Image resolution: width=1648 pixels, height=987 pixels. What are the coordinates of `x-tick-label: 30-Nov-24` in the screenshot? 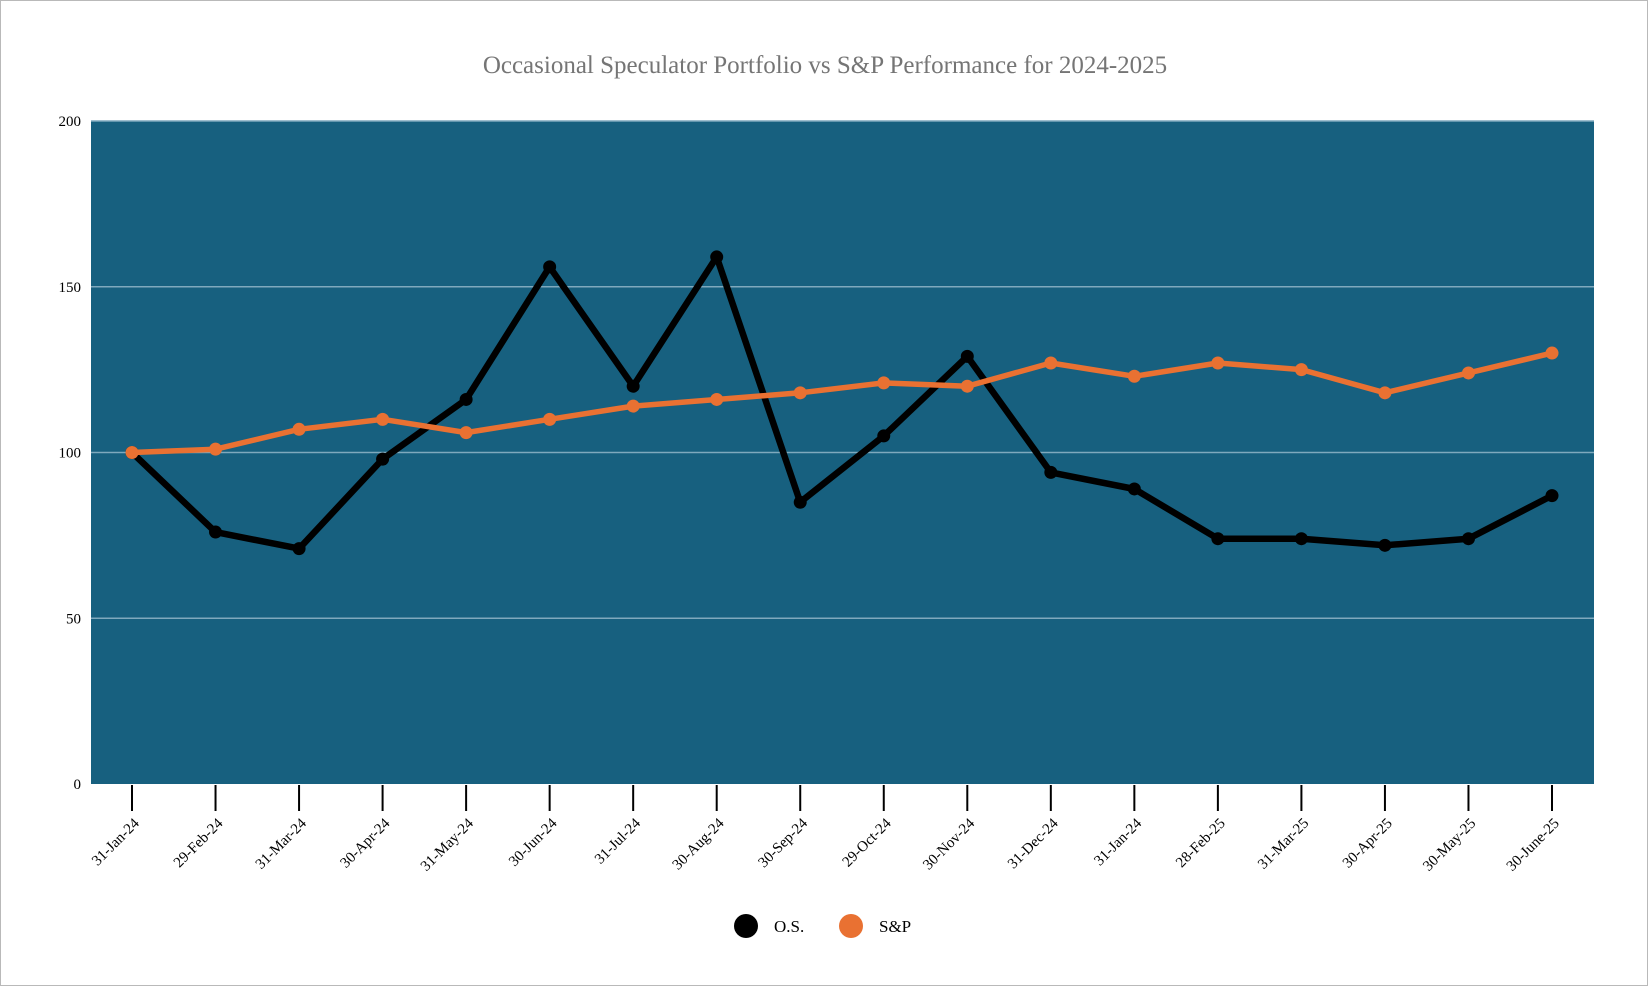 It's located at (949, 844).